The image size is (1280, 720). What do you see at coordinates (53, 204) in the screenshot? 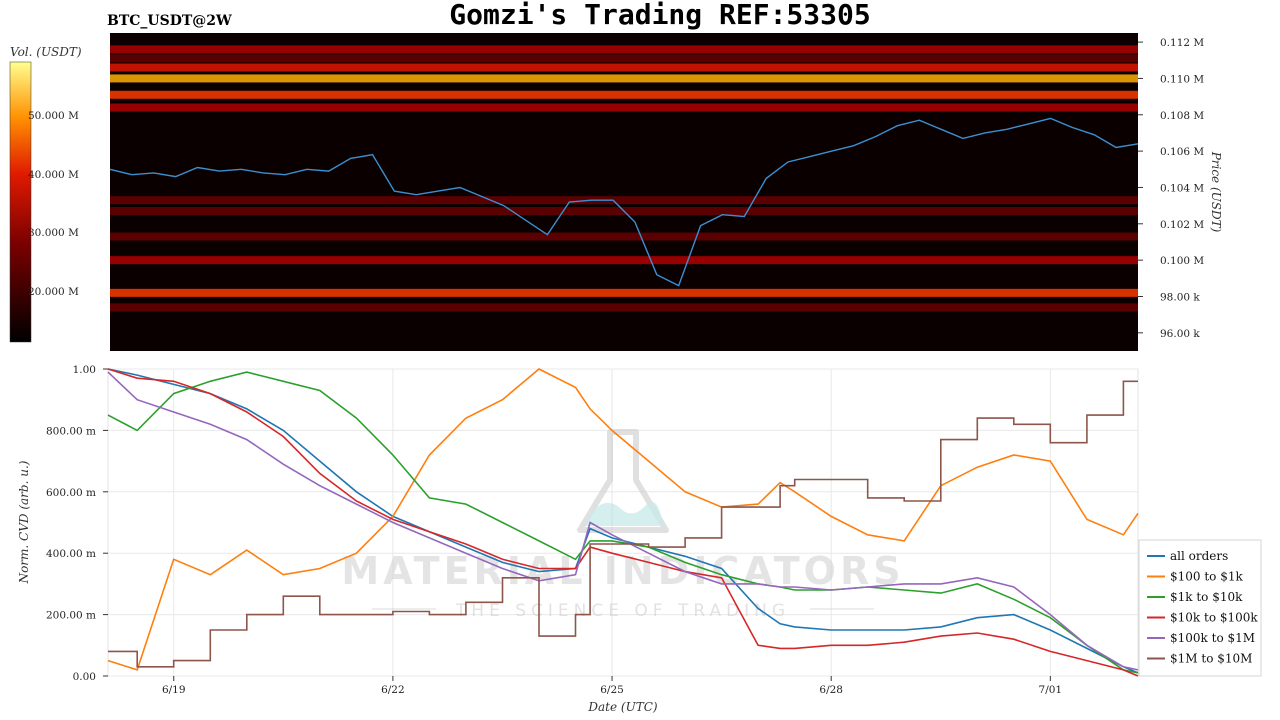
I see `colorbar-ticks: 50.000 M 40.000 M 30.000 M 20.000 M` at bounding box center [53, 204].